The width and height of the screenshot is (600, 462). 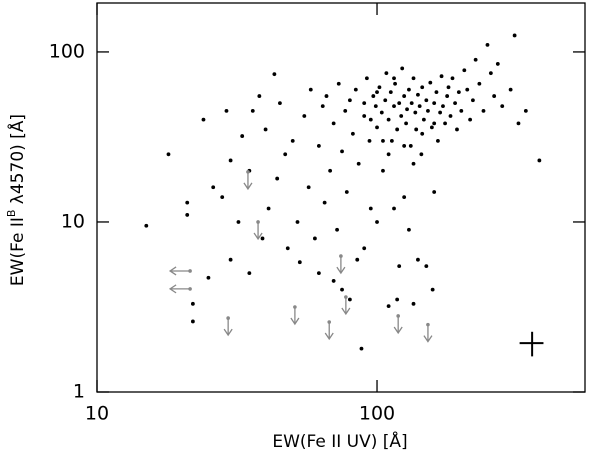 I want to click on y-axis-title: EW(Fe IIB λ4570) [Å], so click(x=16, y=200).